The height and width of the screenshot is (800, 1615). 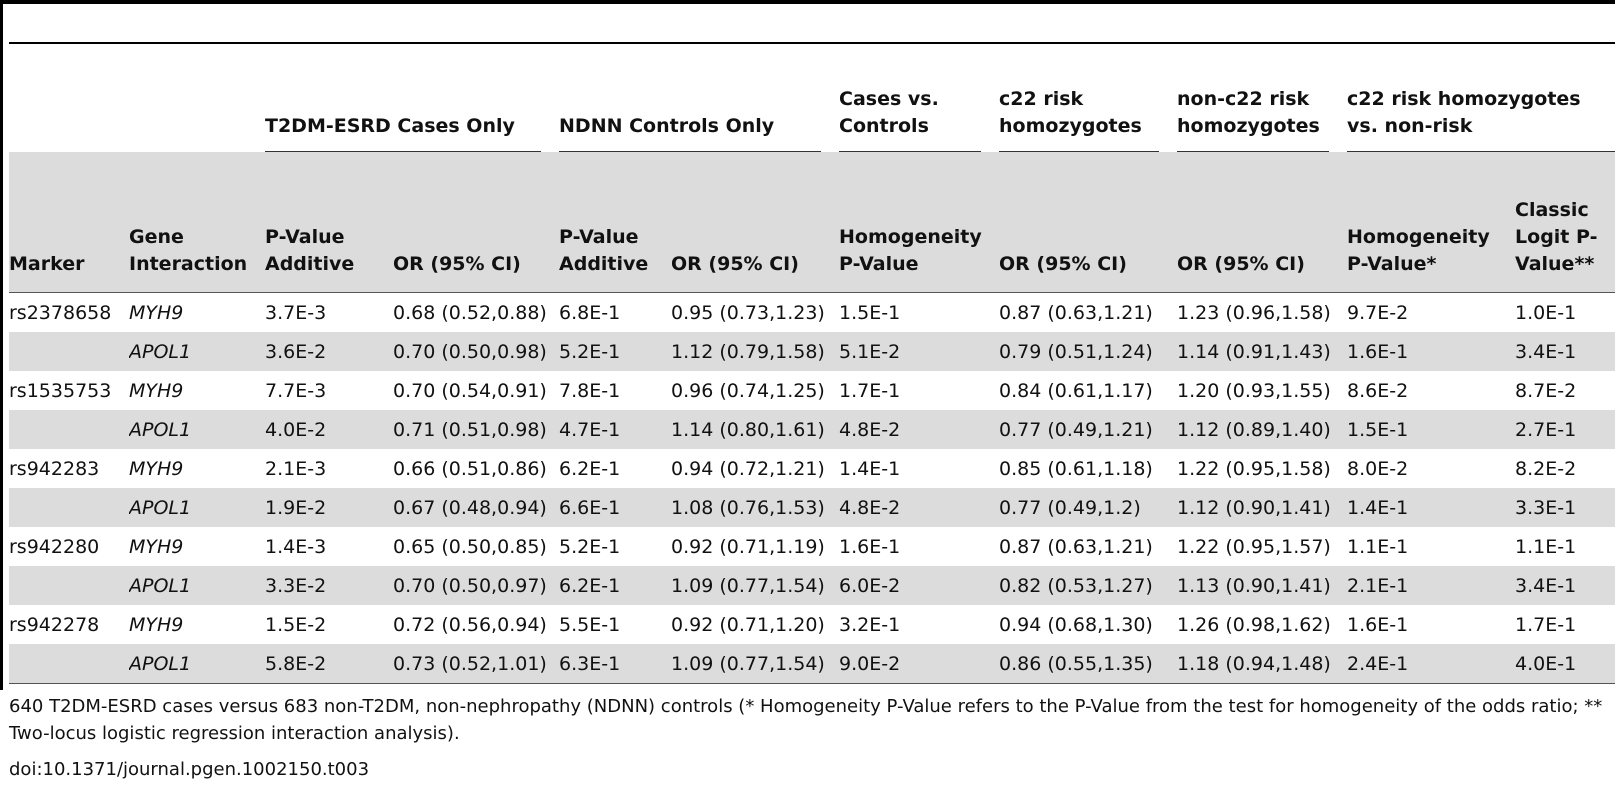 What do you see at coordinates (476, 429) in the screenshot?
I see `cell-value: 0.71 (0.51,0.98)` at bounding box center [476, 429].